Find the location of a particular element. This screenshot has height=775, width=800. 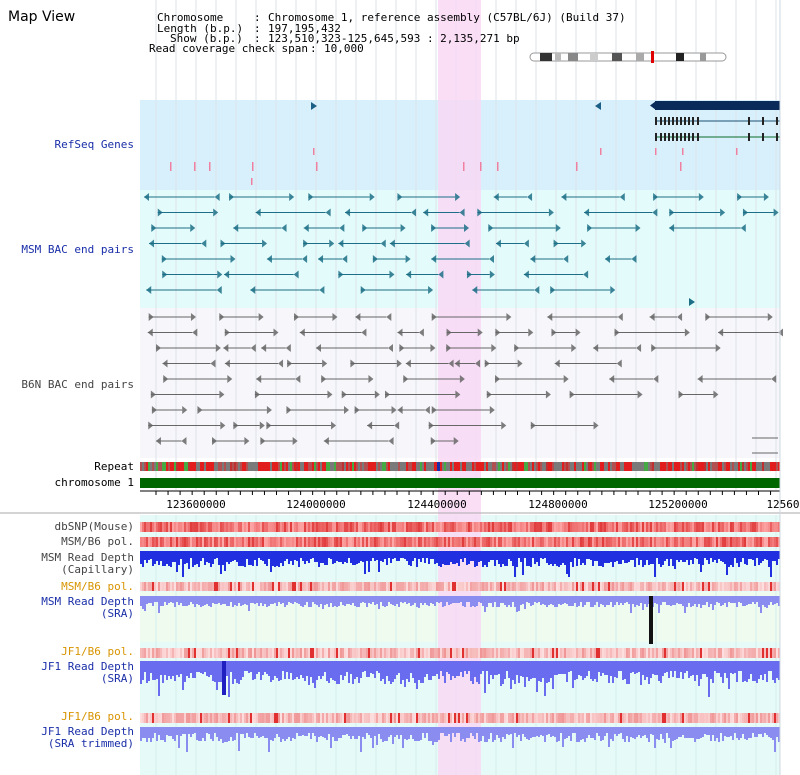

track-label-jf1-b6-pol-2: JF1/B6 pol. is located at coordinates (97, 716).